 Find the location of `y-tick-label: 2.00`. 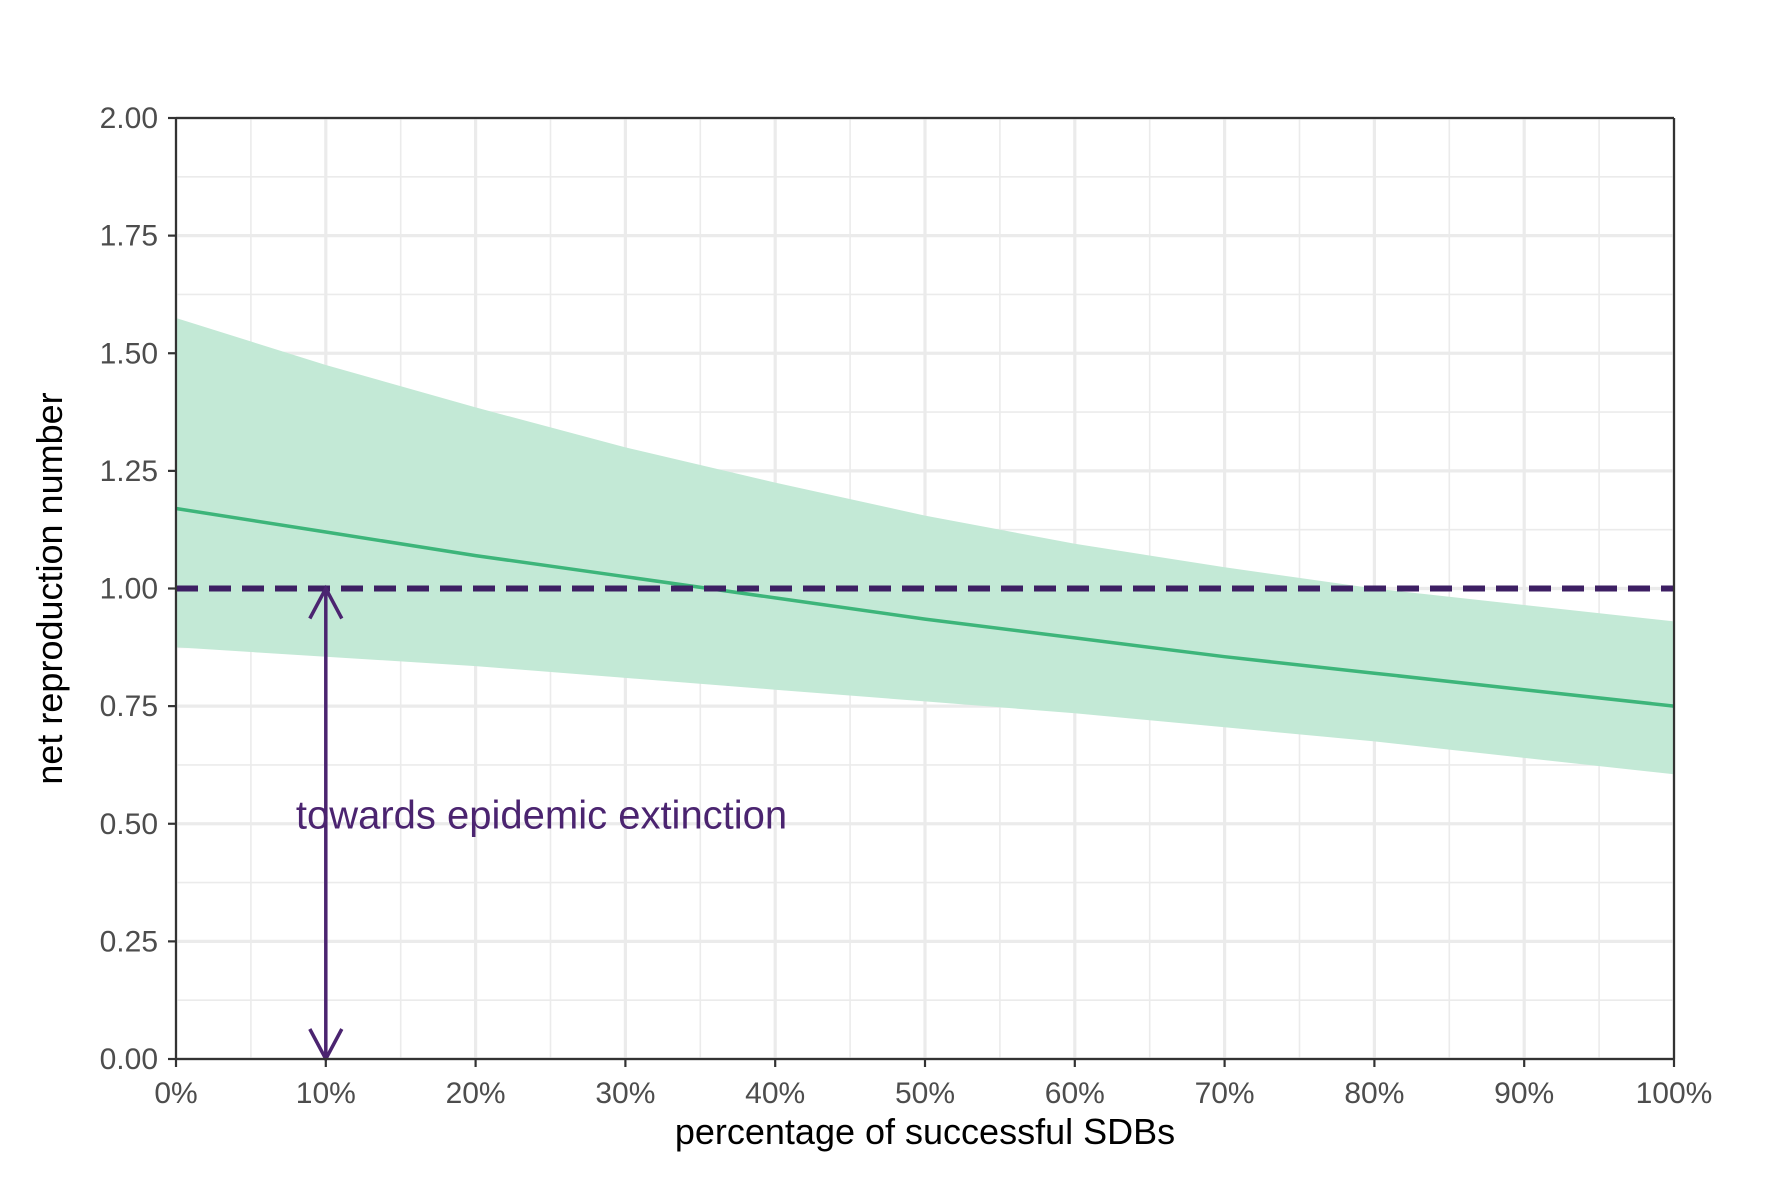

y-tick-label: 2.00 is located at coordinates (129, 118).